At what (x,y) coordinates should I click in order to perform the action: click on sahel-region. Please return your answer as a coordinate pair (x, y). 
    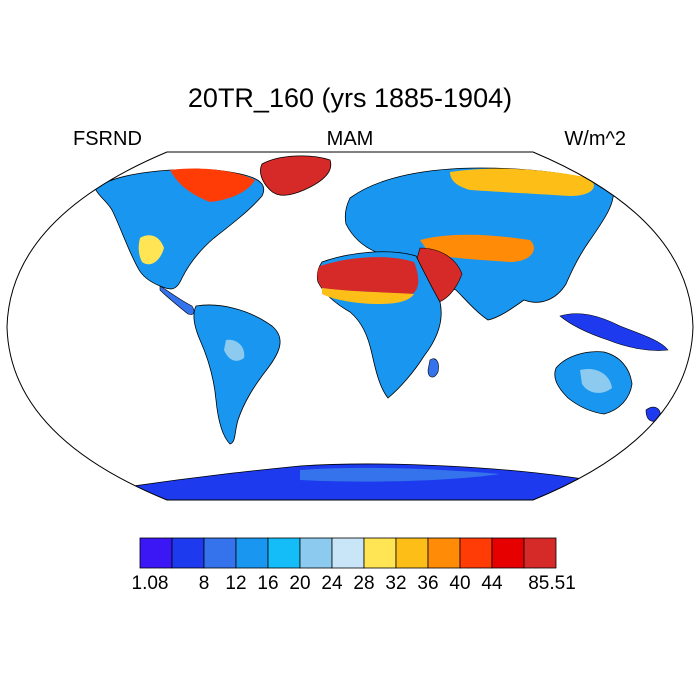
    Looking at the image, I should click on (368, 296).